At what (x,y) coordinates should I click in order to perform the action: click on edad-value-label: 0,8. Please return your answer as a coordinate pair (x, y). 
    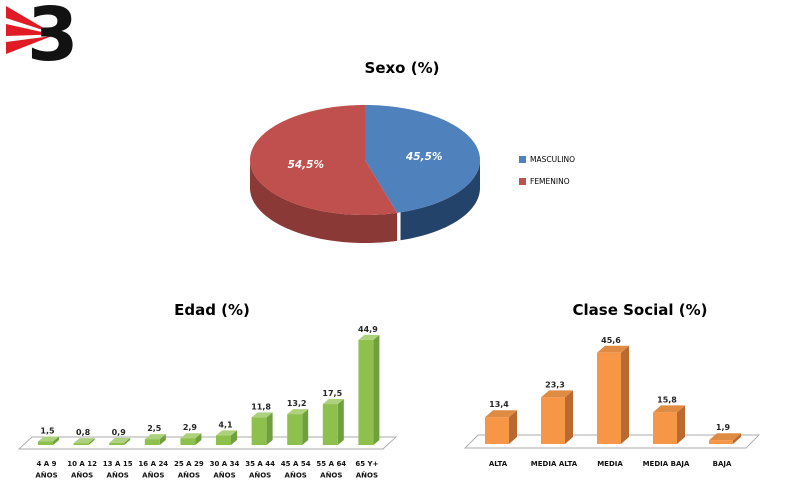
    Looking at the image, I should click on (83, 432).